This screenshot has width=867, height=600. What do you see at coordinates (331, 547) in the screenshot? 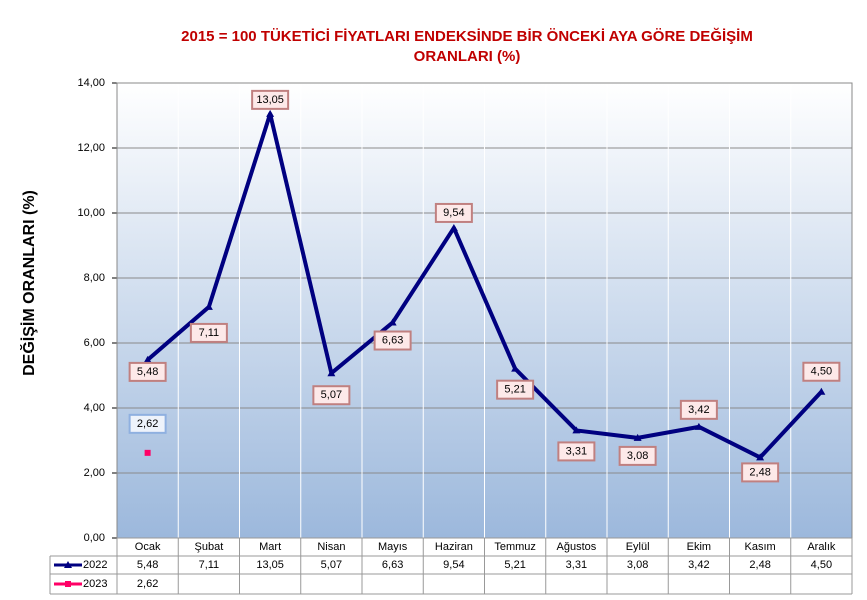
I see `x-tick-label: Nisan` at bounding box center [331, 547].